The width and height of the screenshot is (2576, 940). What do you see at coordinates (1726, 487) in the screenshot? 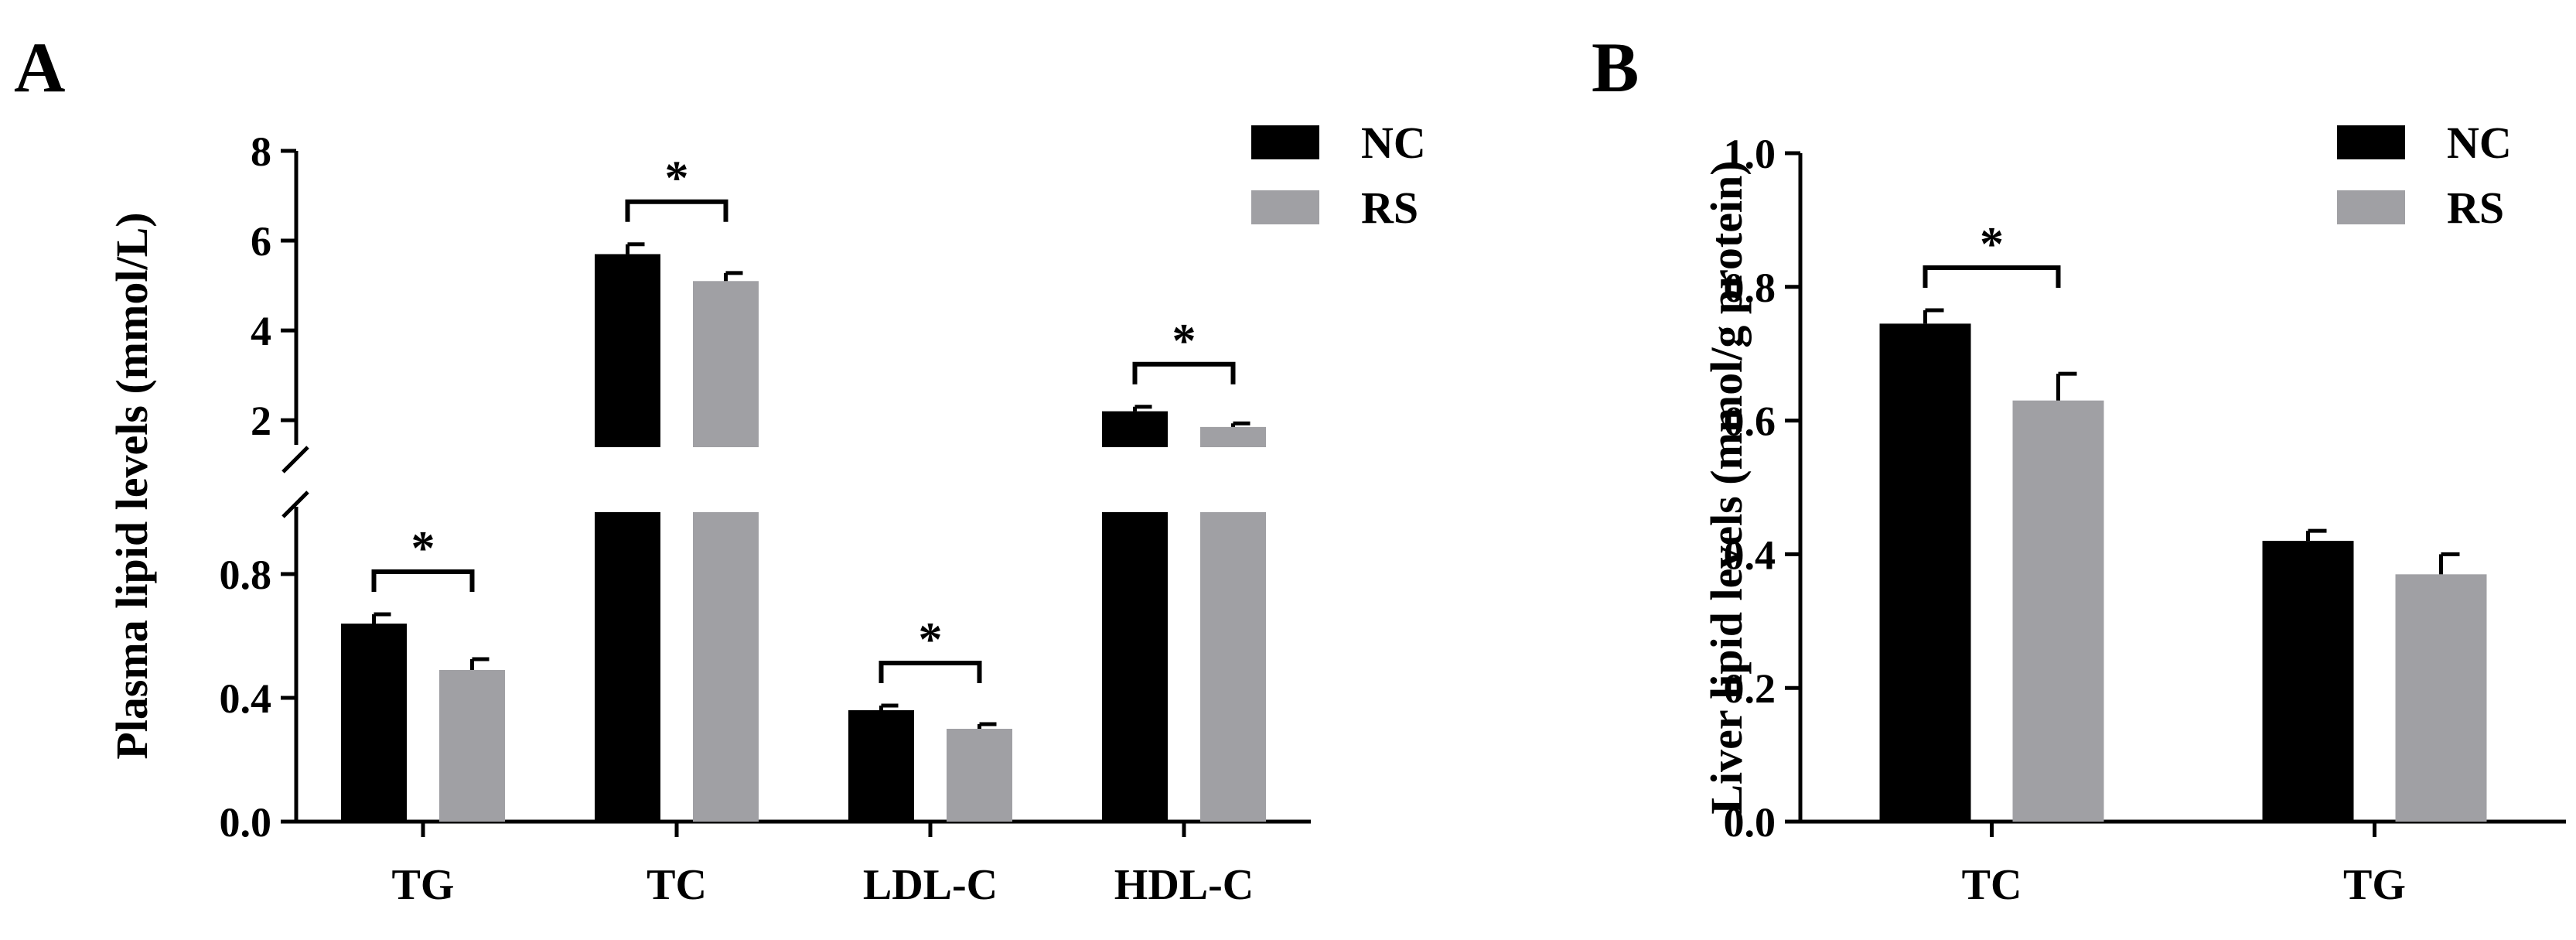
I see `y-axis-title-b: Liver lipid levels (mmol/g protein)` at bounding box center [1726, 487].